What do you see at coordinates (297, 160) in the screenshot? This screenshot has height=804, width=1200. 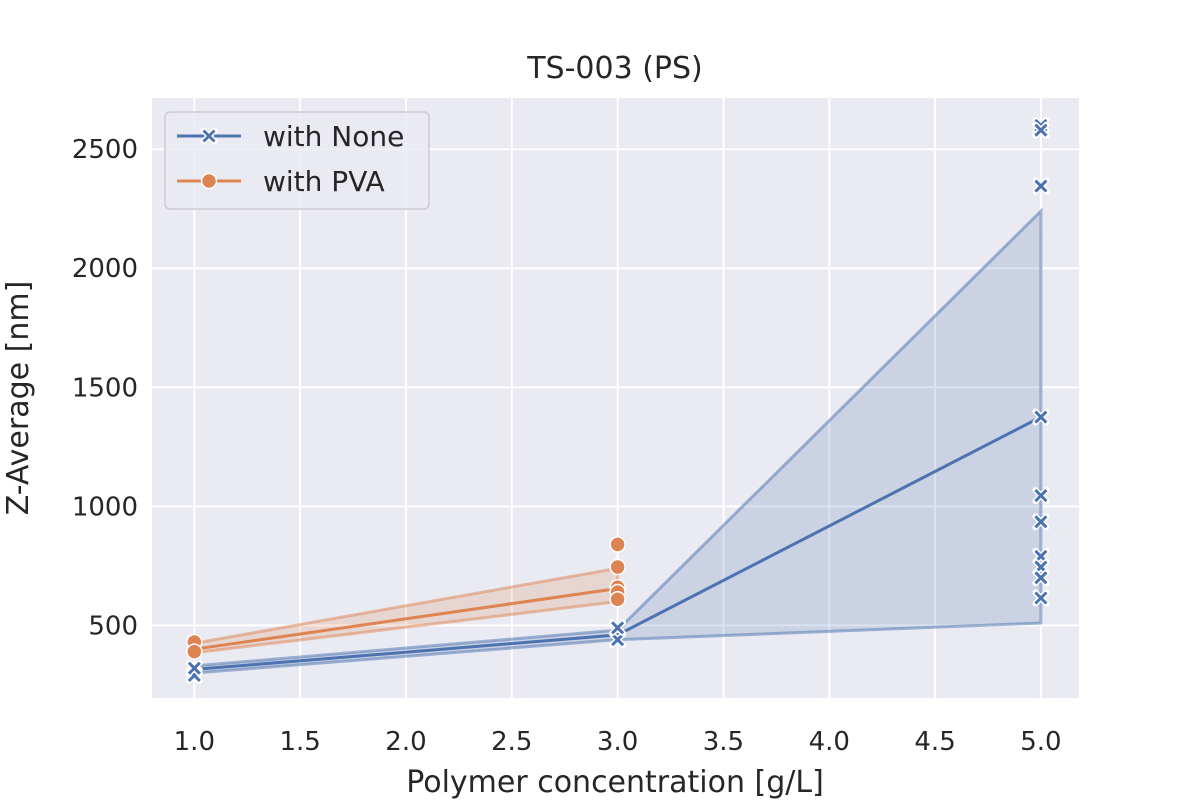 I see `legend: with None with PVA` at bounding box center [297, 160].